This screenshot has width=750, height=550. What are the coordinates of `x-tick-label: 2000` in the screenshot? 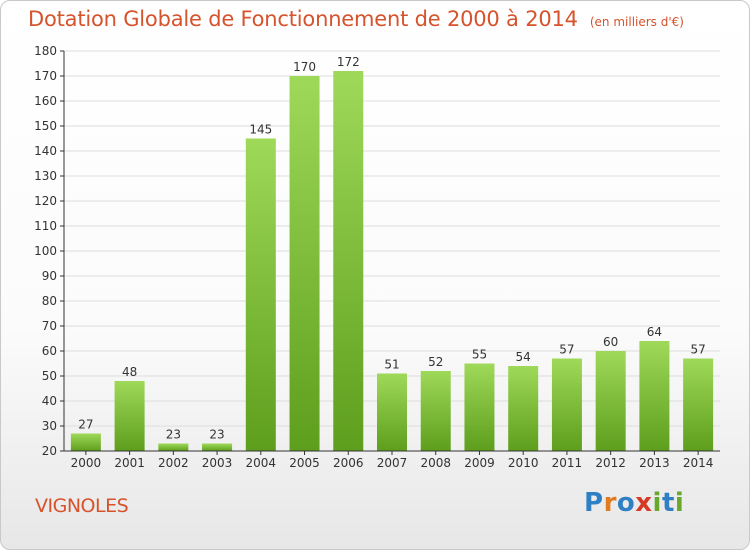 It's located at (86, 463).